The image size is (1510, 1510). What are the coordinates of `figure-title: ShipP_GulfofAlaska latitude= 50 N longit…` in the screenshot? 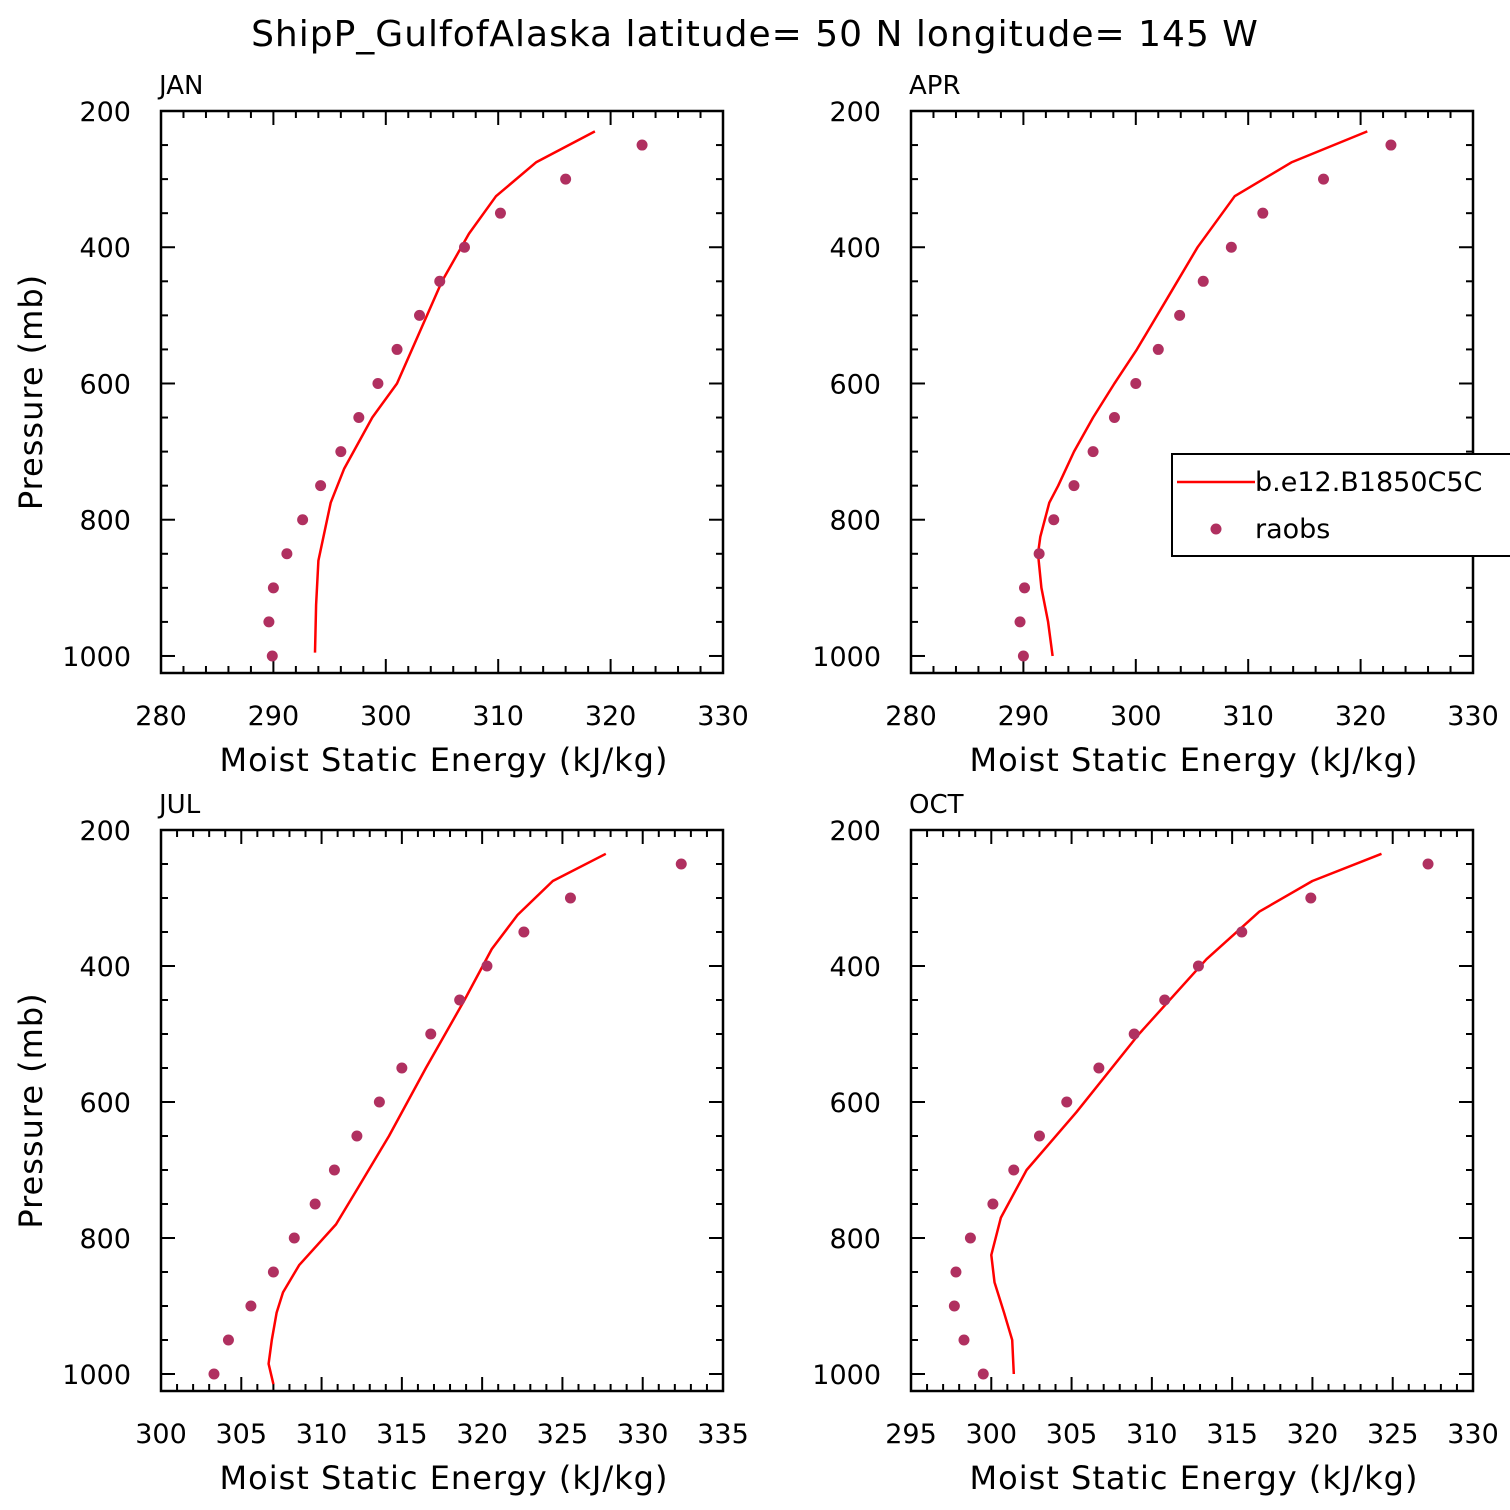 It's located at (755, 34).